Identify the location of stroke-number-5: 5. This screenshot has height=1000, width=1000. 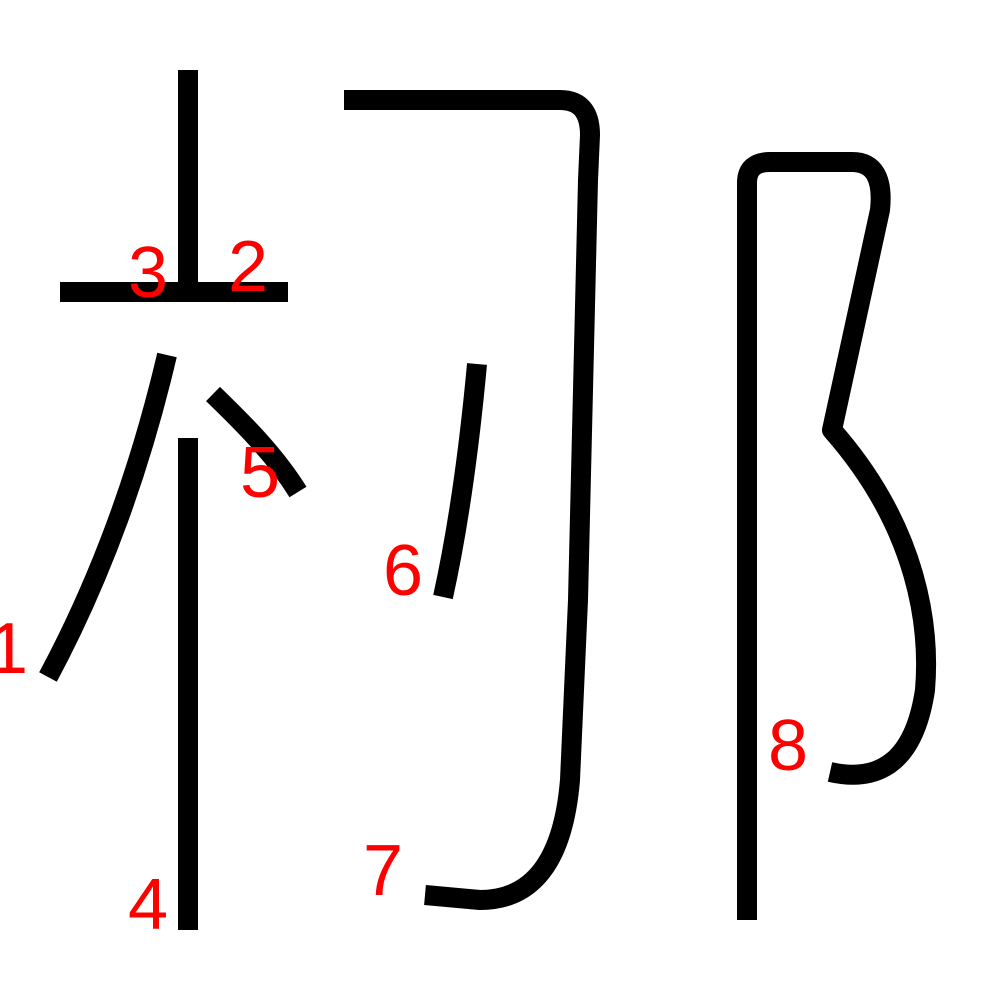
(260, 473).